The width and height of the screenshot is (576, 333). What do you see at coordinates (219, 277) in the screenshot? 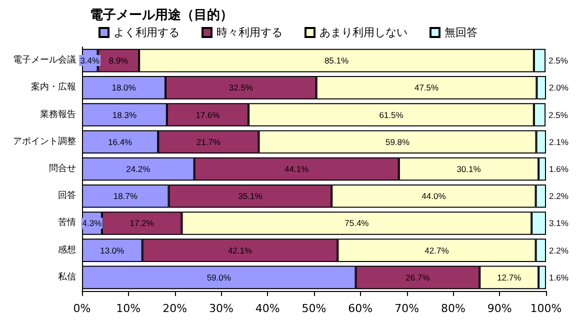
I see `data-label: 59.0%` at bounding box center [219, 277].